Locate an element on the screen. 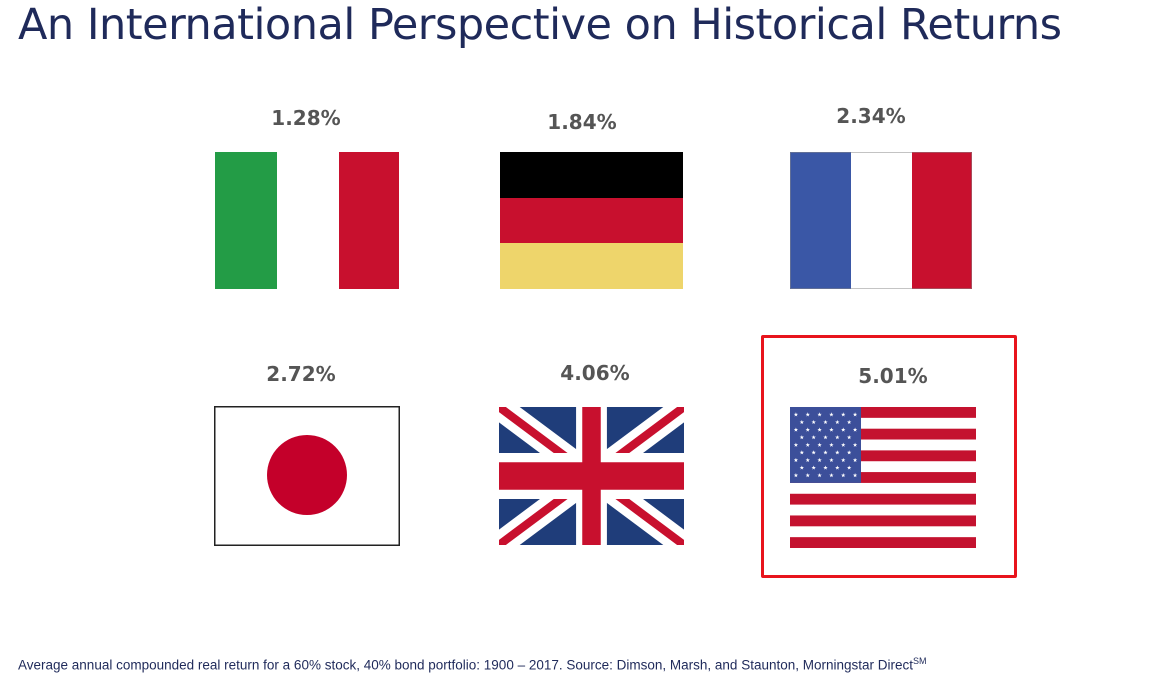  germany-flag-icon is located at coordinates (591, 220).